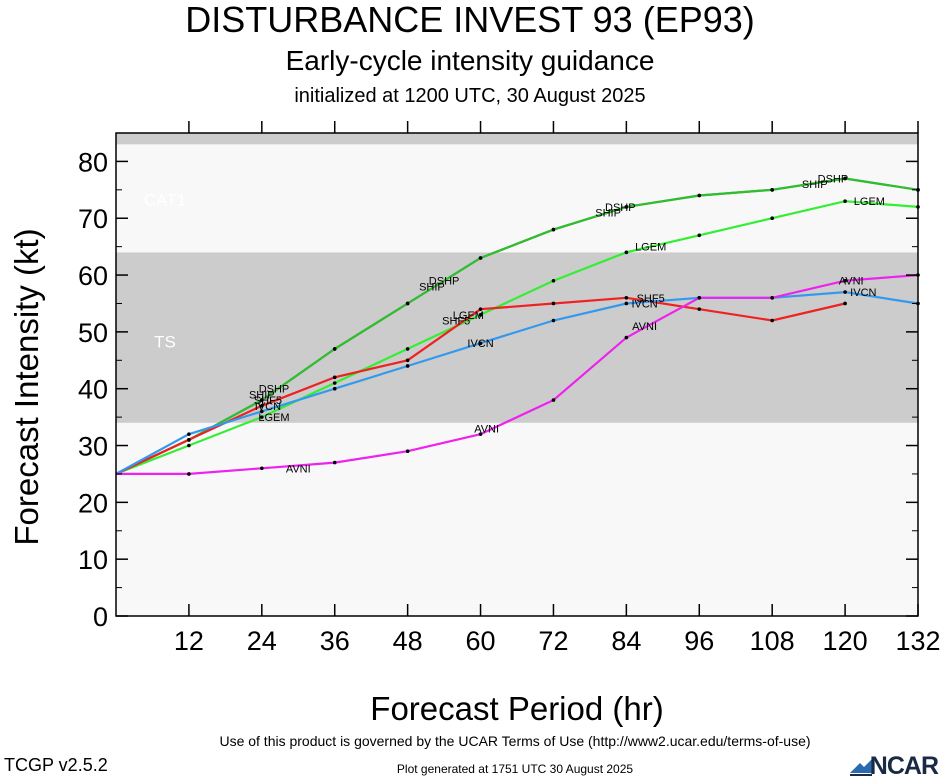 This screenshot has width=940, height=781. I want to click on init-time-line: initialized at 1200 UTC, 30 August 2025, so click(470, 96).